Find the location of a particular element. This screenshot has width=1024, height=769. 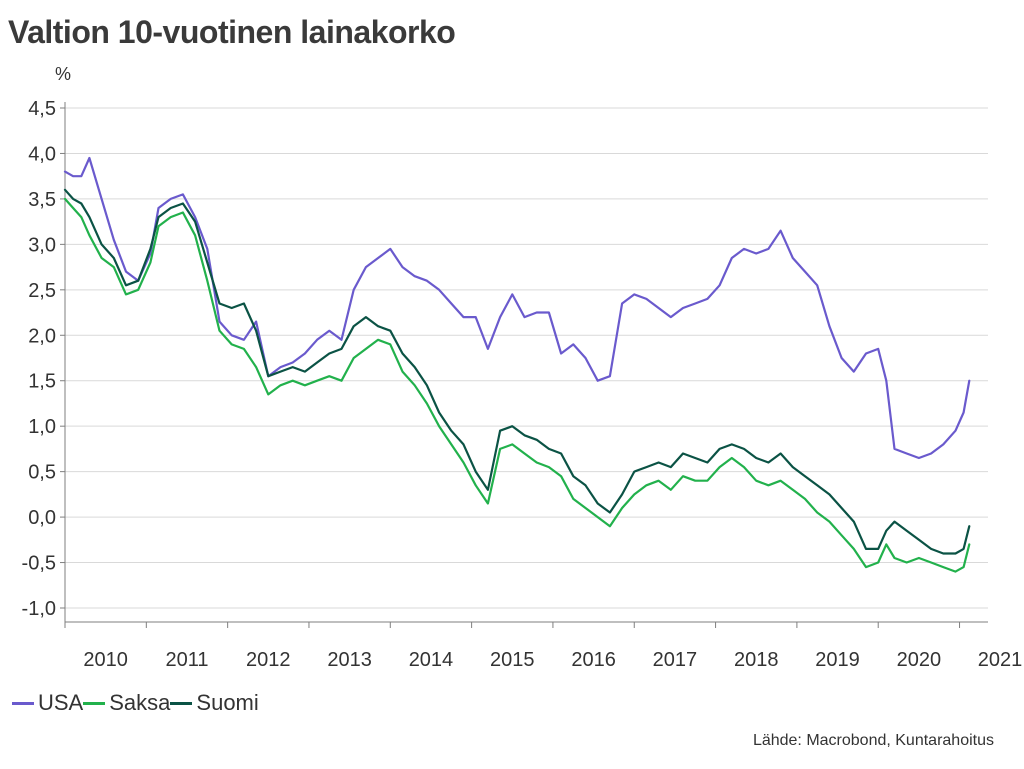

x-tick-label: 2015 is located at coordinates (512, 660).